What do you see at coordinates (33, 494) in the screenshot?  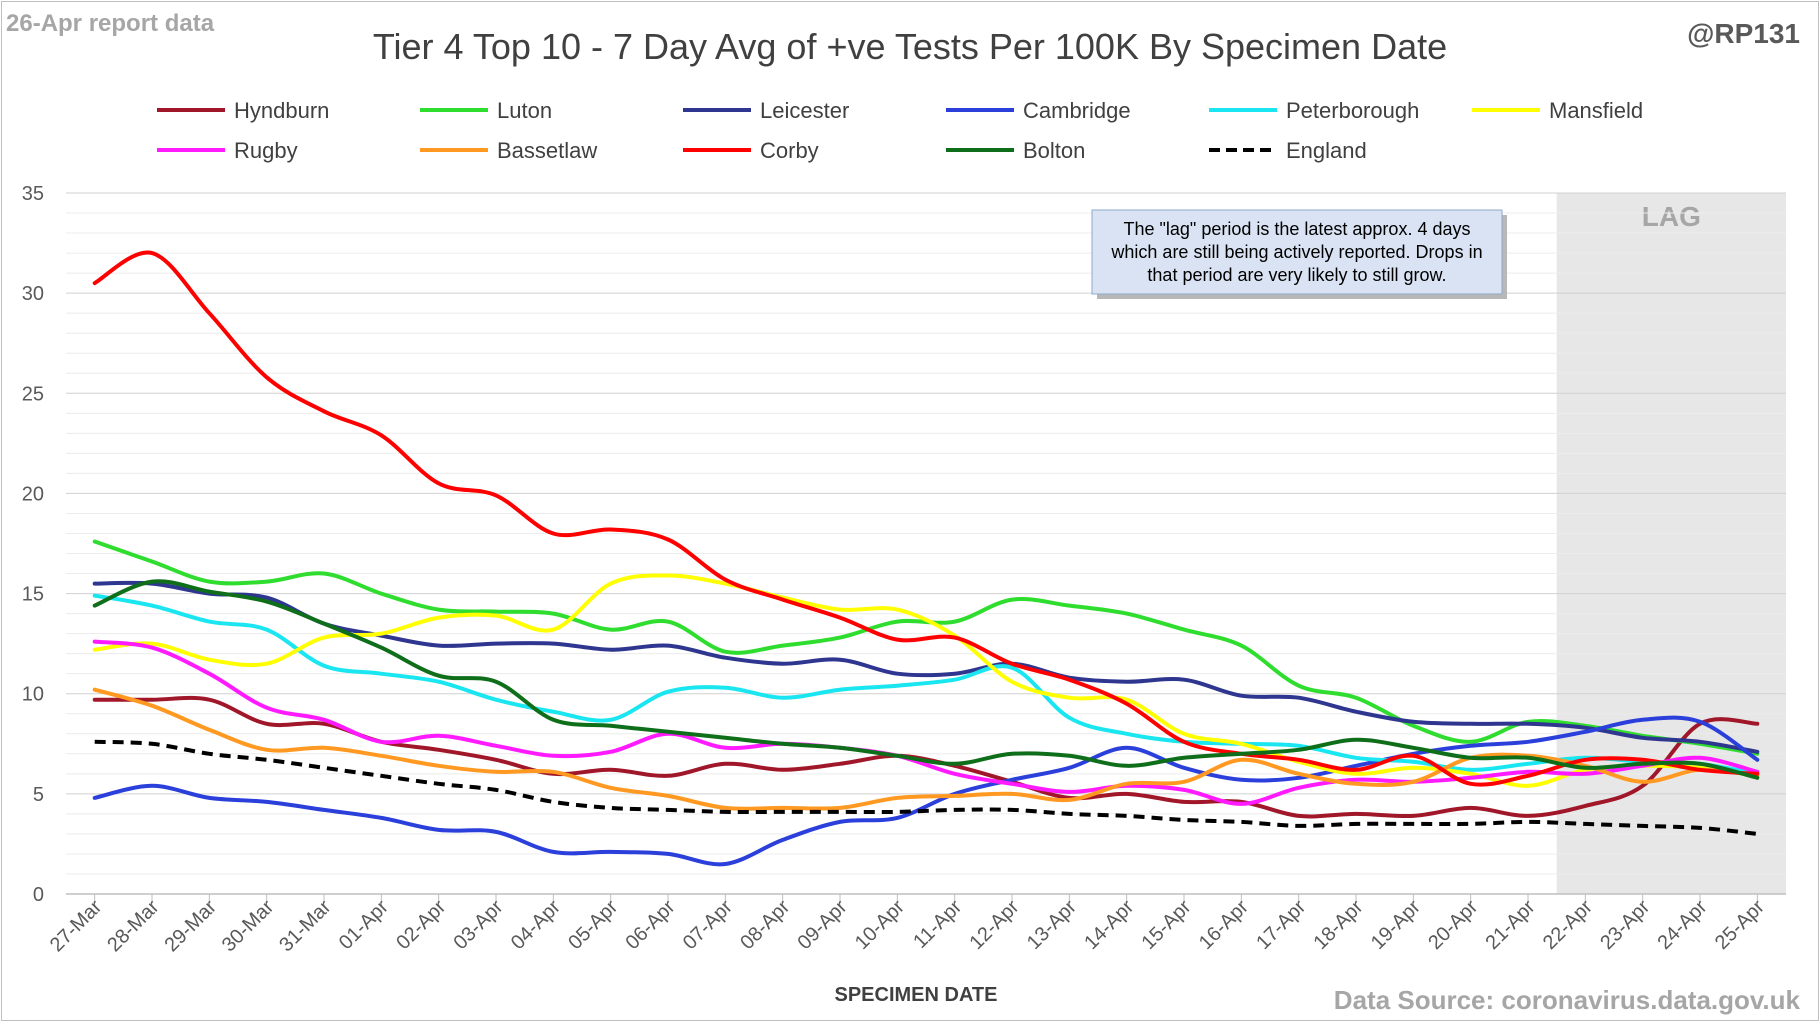 I see `y-tick-label: 20` at bounding box center [33, 494].